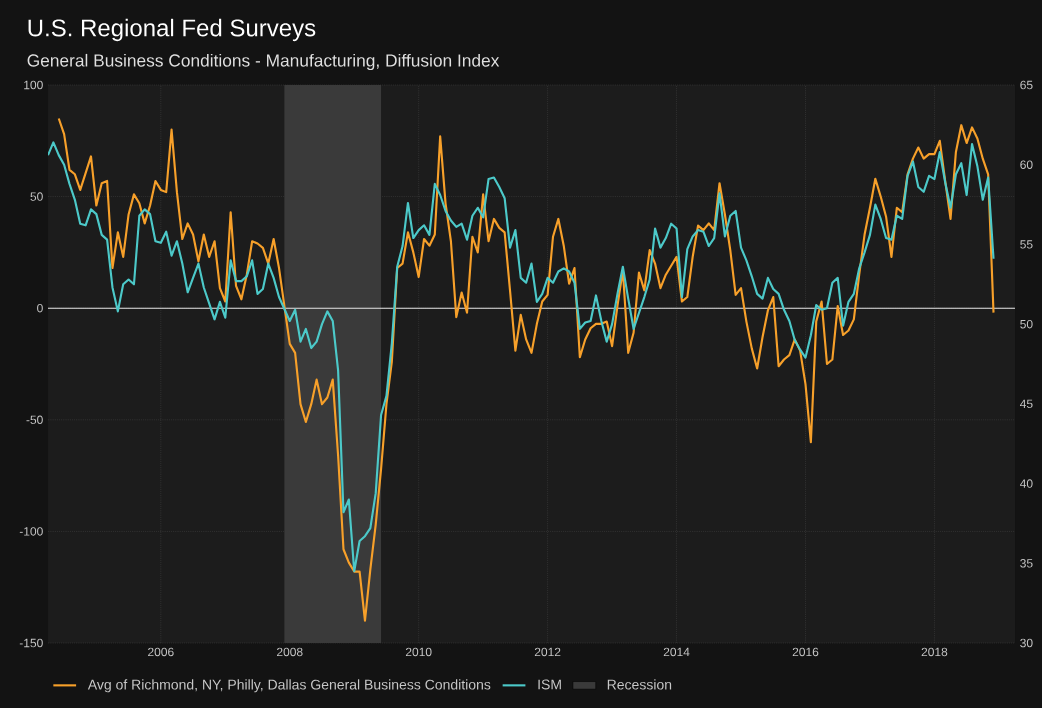  Describe the element at coordinates (1026, 404) in the screenshot. I see `y2-tick-label: 45` at that location.